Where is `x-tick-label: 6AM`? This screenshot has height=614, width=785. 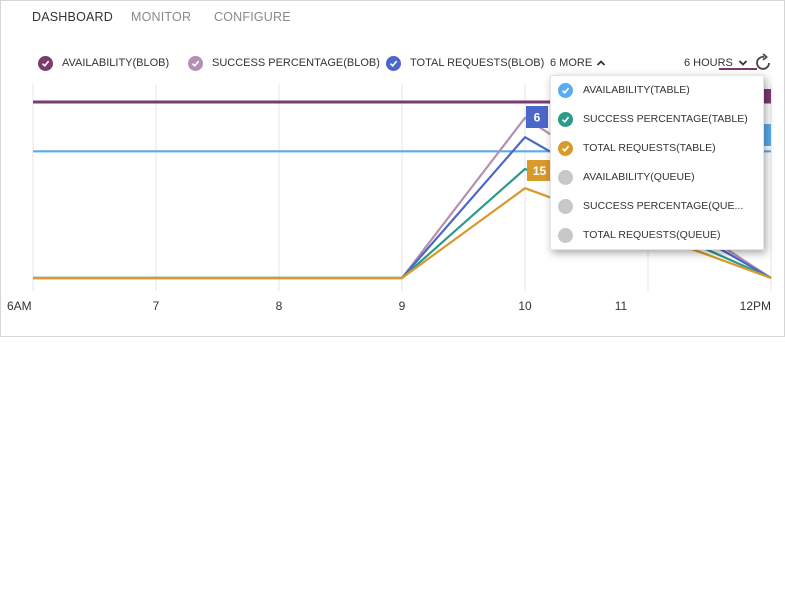
x-tick-label: 6AM is located at coordinates (19, 306).